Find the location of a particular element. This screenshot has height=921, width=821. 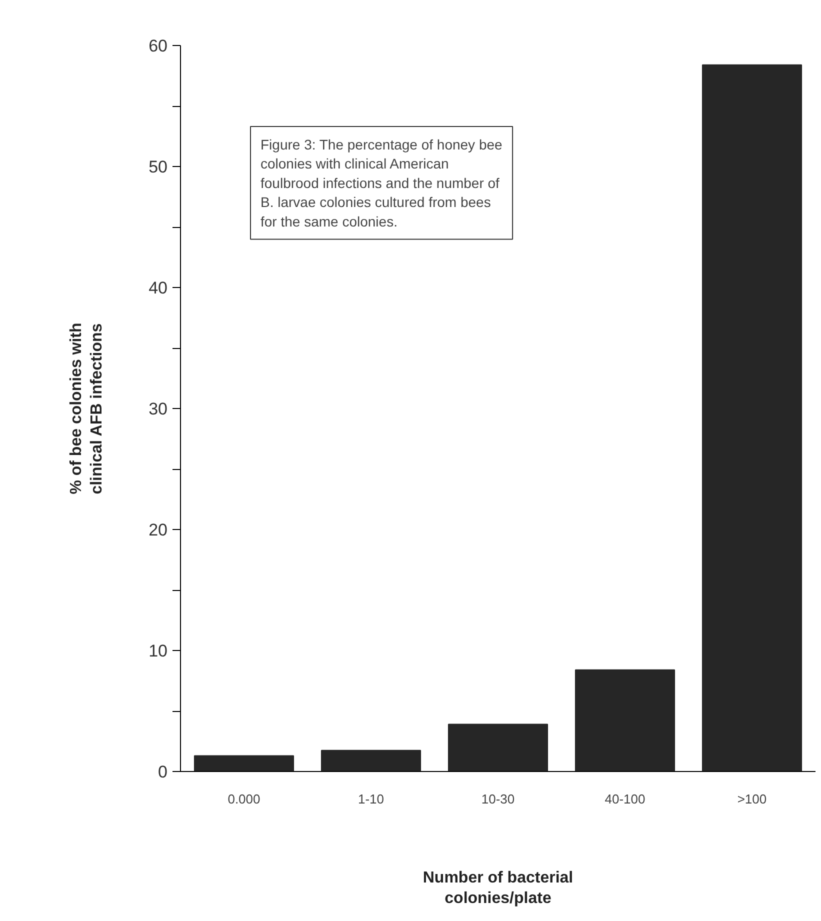

x-axis-title: Number of bacterial colonies/plate is located at coordinates (498, 888).